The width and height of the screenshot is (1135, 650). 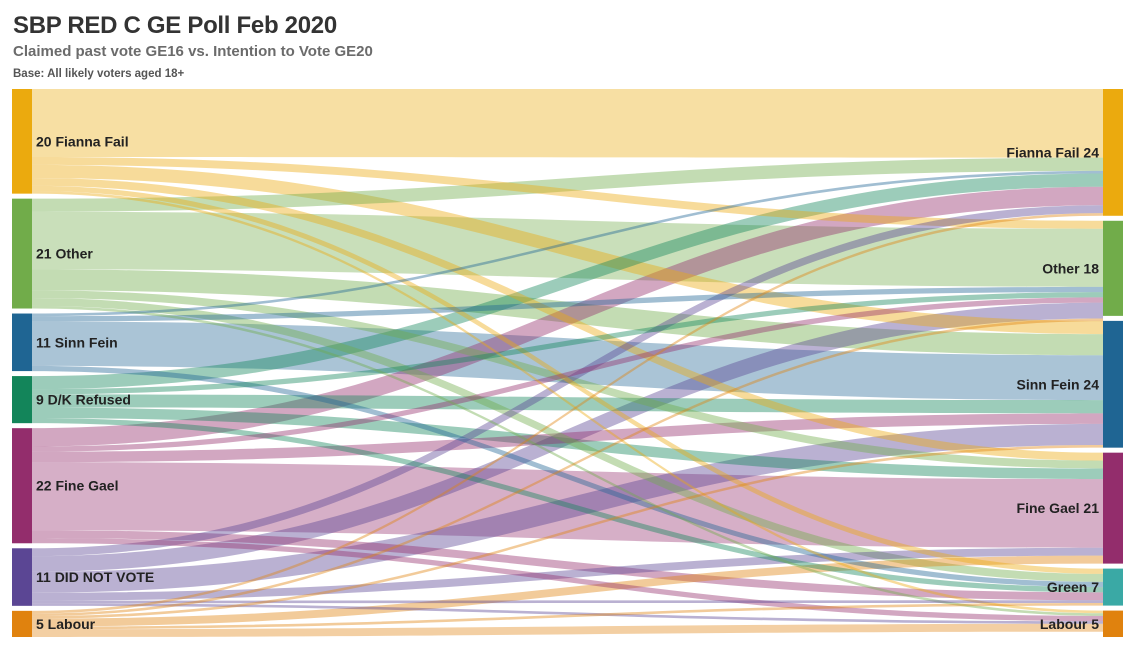 I want to click on chart-title: SBP RED C GE Poll Feb 2020, so click(x=175, y=25).